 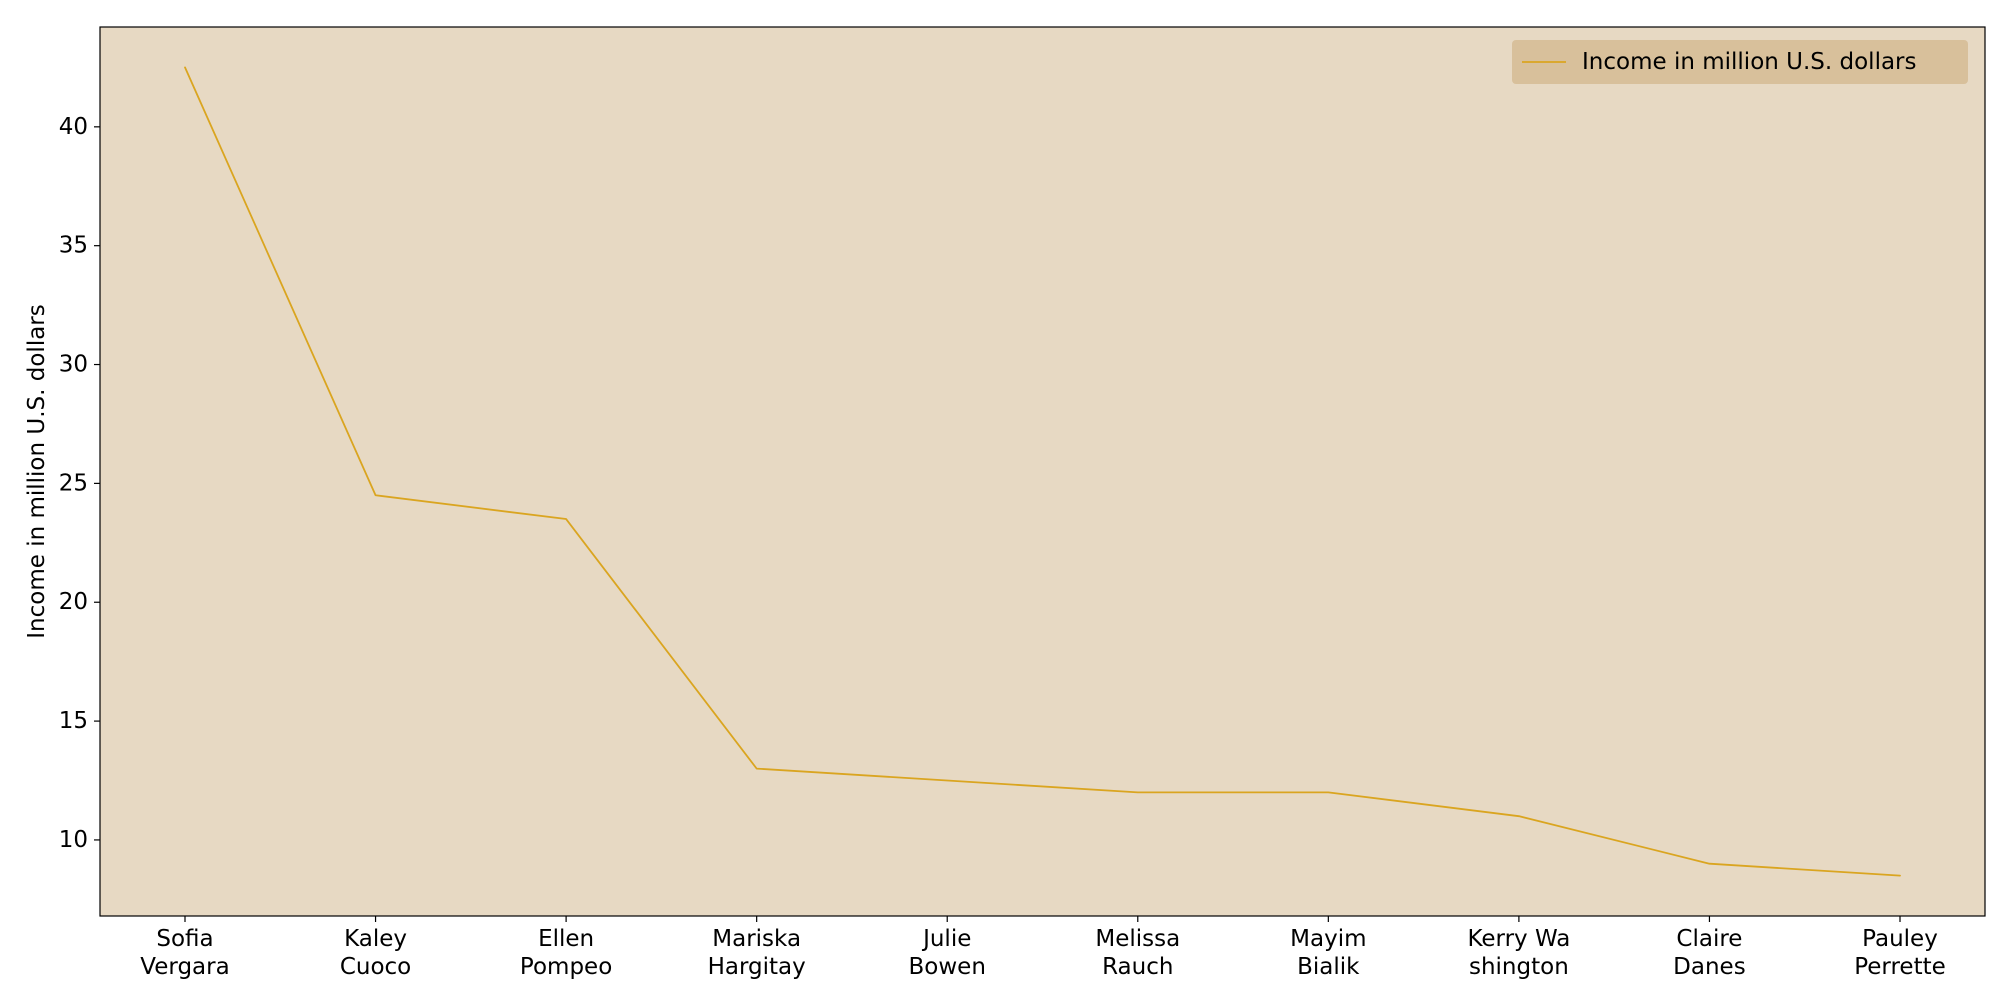 I want to click on y-tick-label: 40, so click(x=73, y=127).